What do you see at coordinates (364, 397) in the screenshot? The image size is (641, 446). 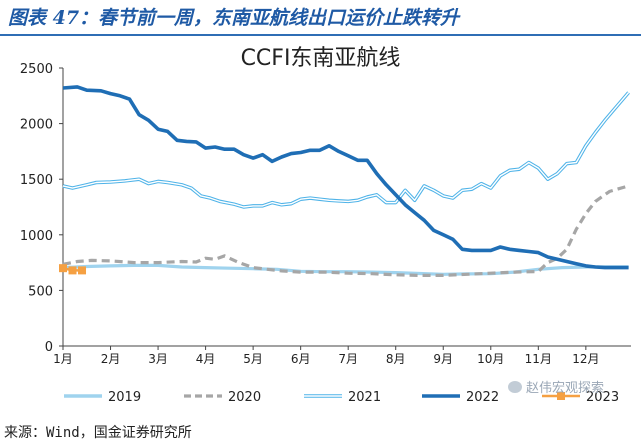 I see `legend-label-2021: 2021` at bounding box center [364, 397].